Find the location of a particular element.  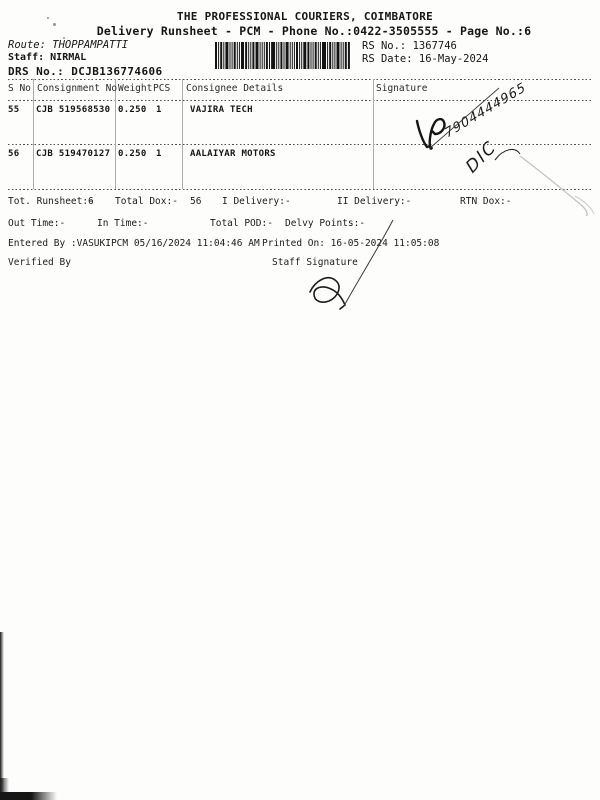

total-dox-value: 56 is located at coordinates (196, 201).